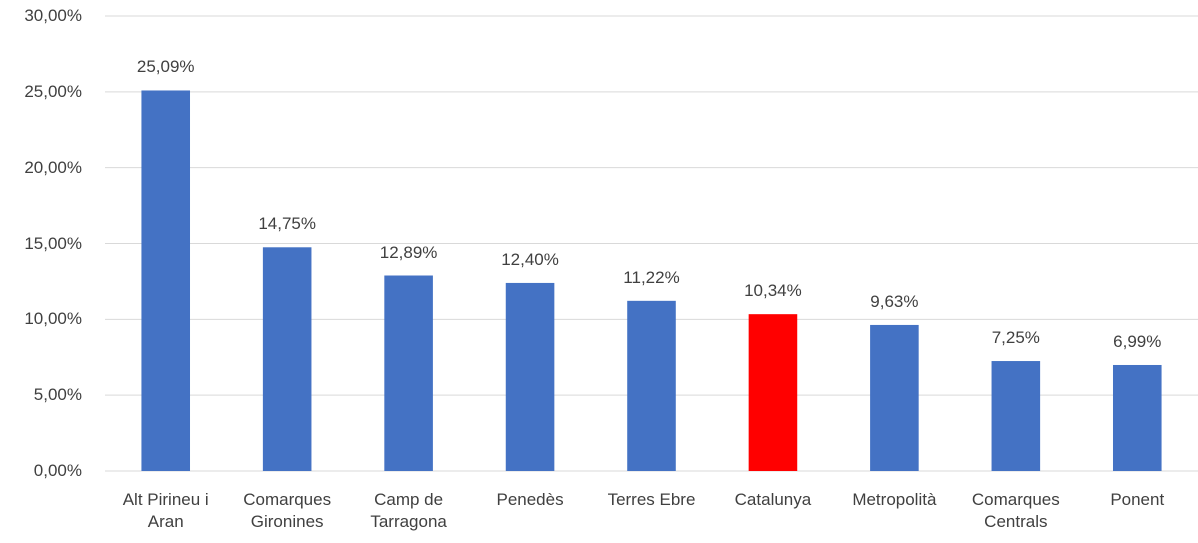 The width and height of the screenshot is (1198, 543). Describe the element at coordinates (530, 259) in the screenshot. I see `data-label: 12,40%` at that location.